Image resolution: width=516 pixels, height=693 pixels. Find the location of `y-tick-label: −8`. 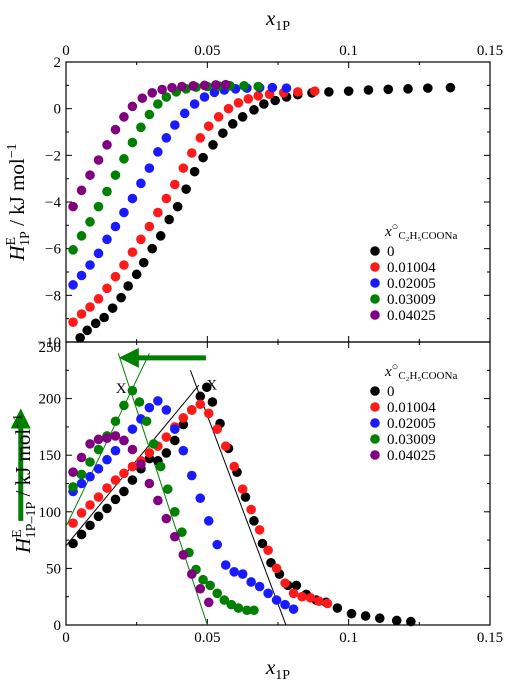

y-tick-label: −8 is located at coordinates (53, 296).